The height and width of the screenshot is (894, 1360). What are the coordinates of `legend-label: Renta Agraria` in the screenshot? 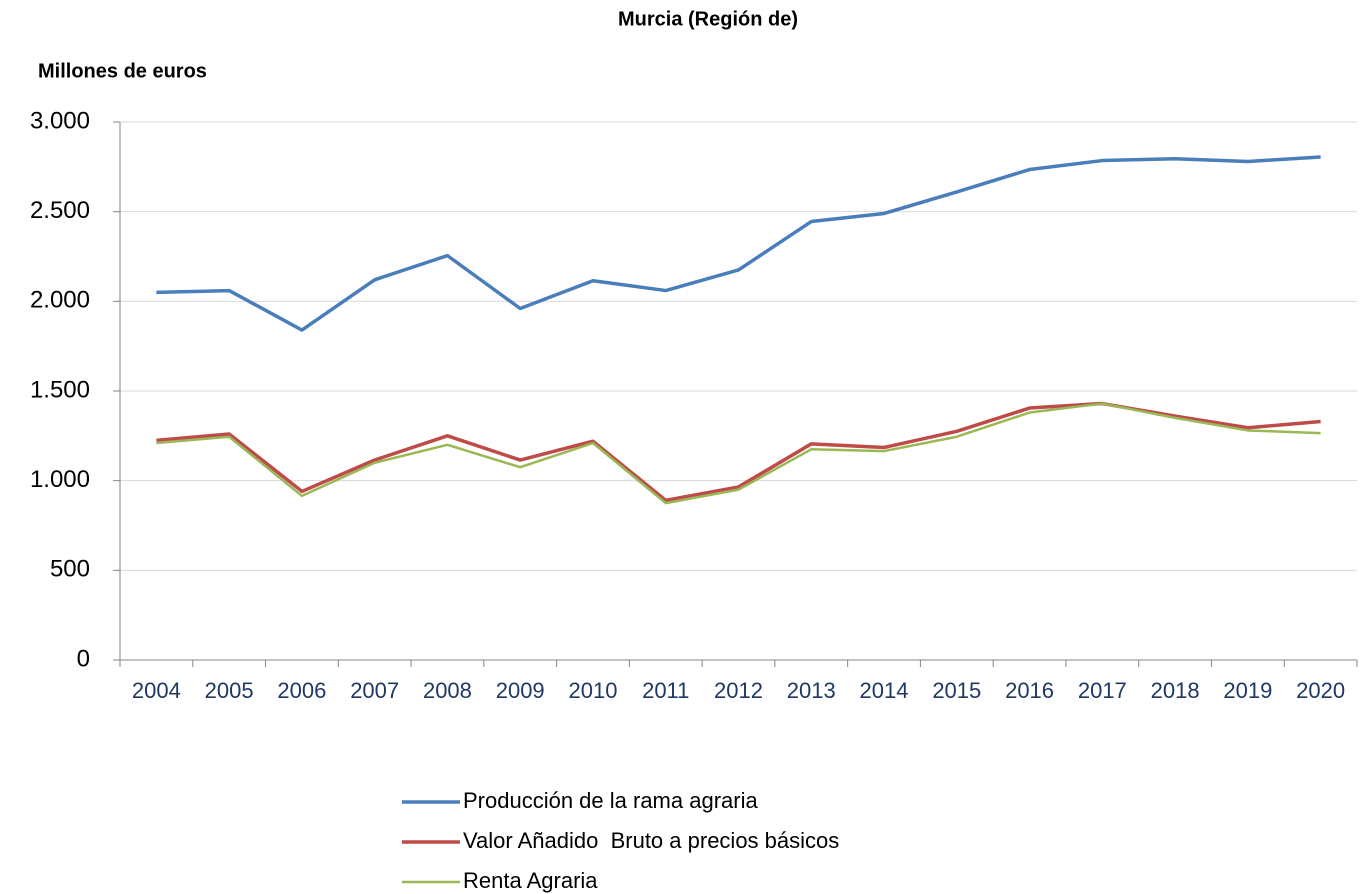 It's located at (530, 880).